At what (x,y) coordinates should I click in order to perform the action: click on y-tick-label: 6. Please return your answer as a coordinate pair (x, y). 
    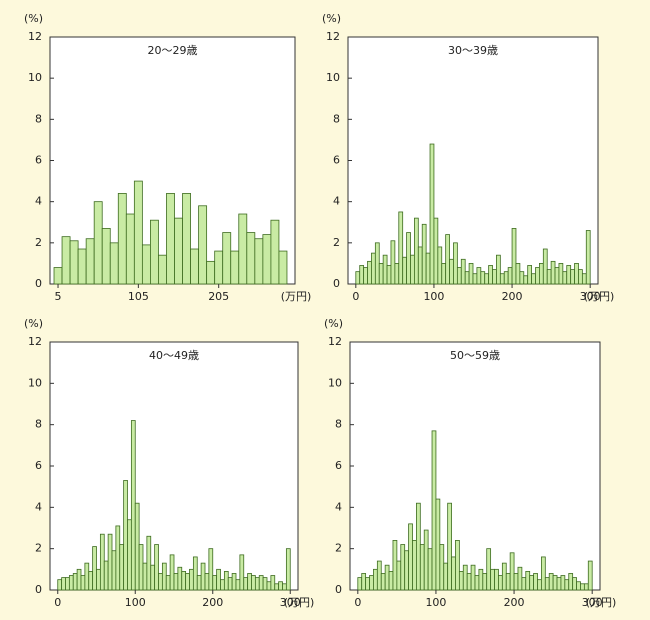
    Looking at the image, I should click on (38, 160).